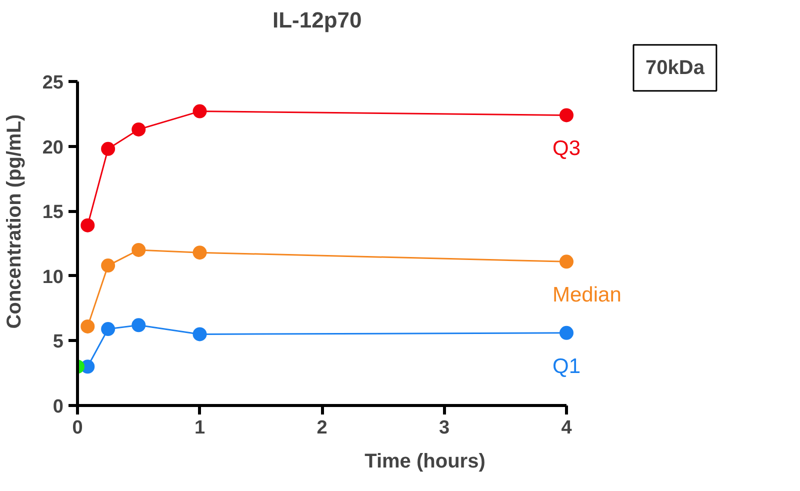 Image resolution: width=800 pixels, height=491 pixels. What do you see at coordinates (317, 20) in the screenshot?
I see `chart-title: IL-12p70` at bounding box center [317, 20].